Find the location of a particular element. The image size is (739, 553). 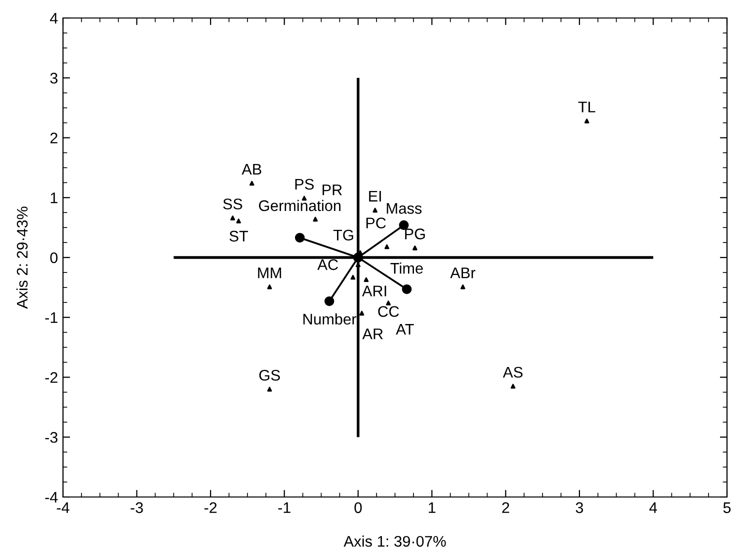

x-tick-label: 2 is located at coordinates (506, 507).